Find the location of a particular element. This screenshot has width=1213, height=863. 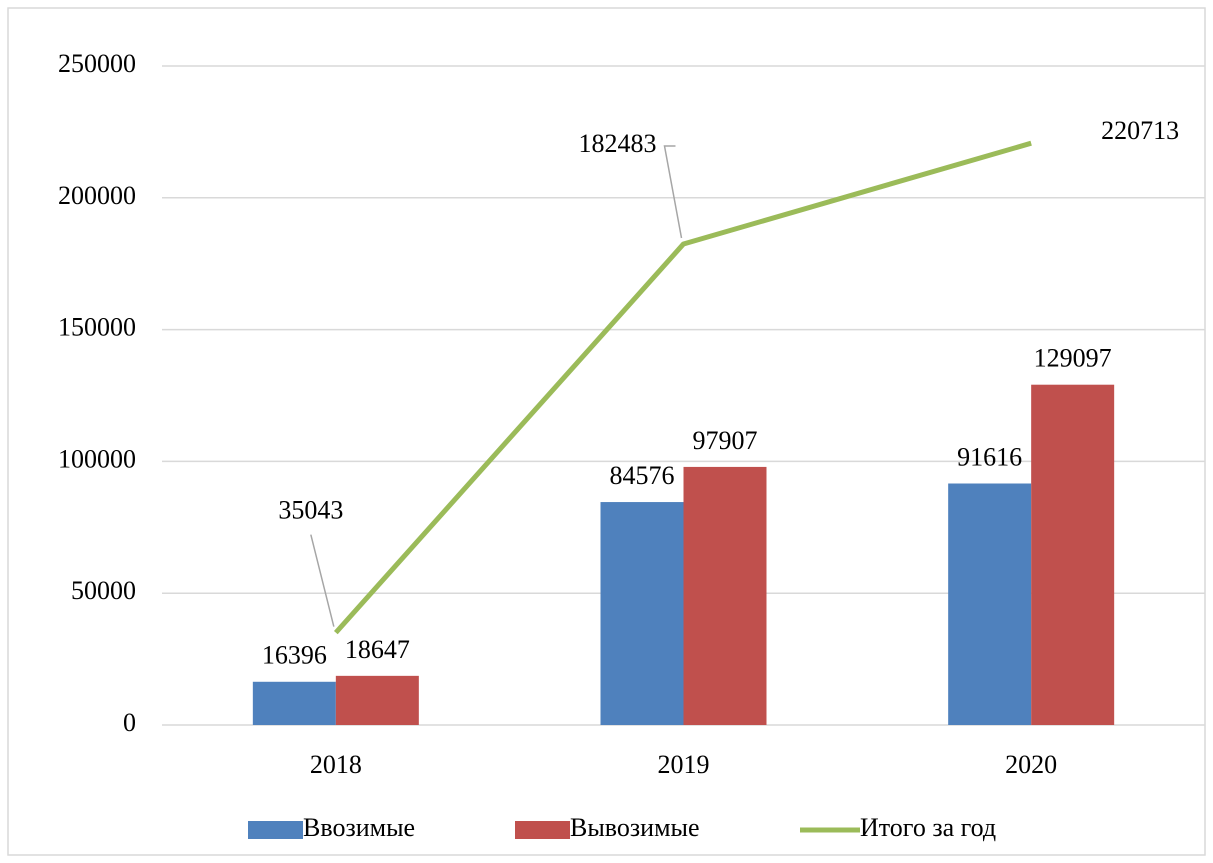

x-tick-label: 2020 is located at coordinates (1031, 764).